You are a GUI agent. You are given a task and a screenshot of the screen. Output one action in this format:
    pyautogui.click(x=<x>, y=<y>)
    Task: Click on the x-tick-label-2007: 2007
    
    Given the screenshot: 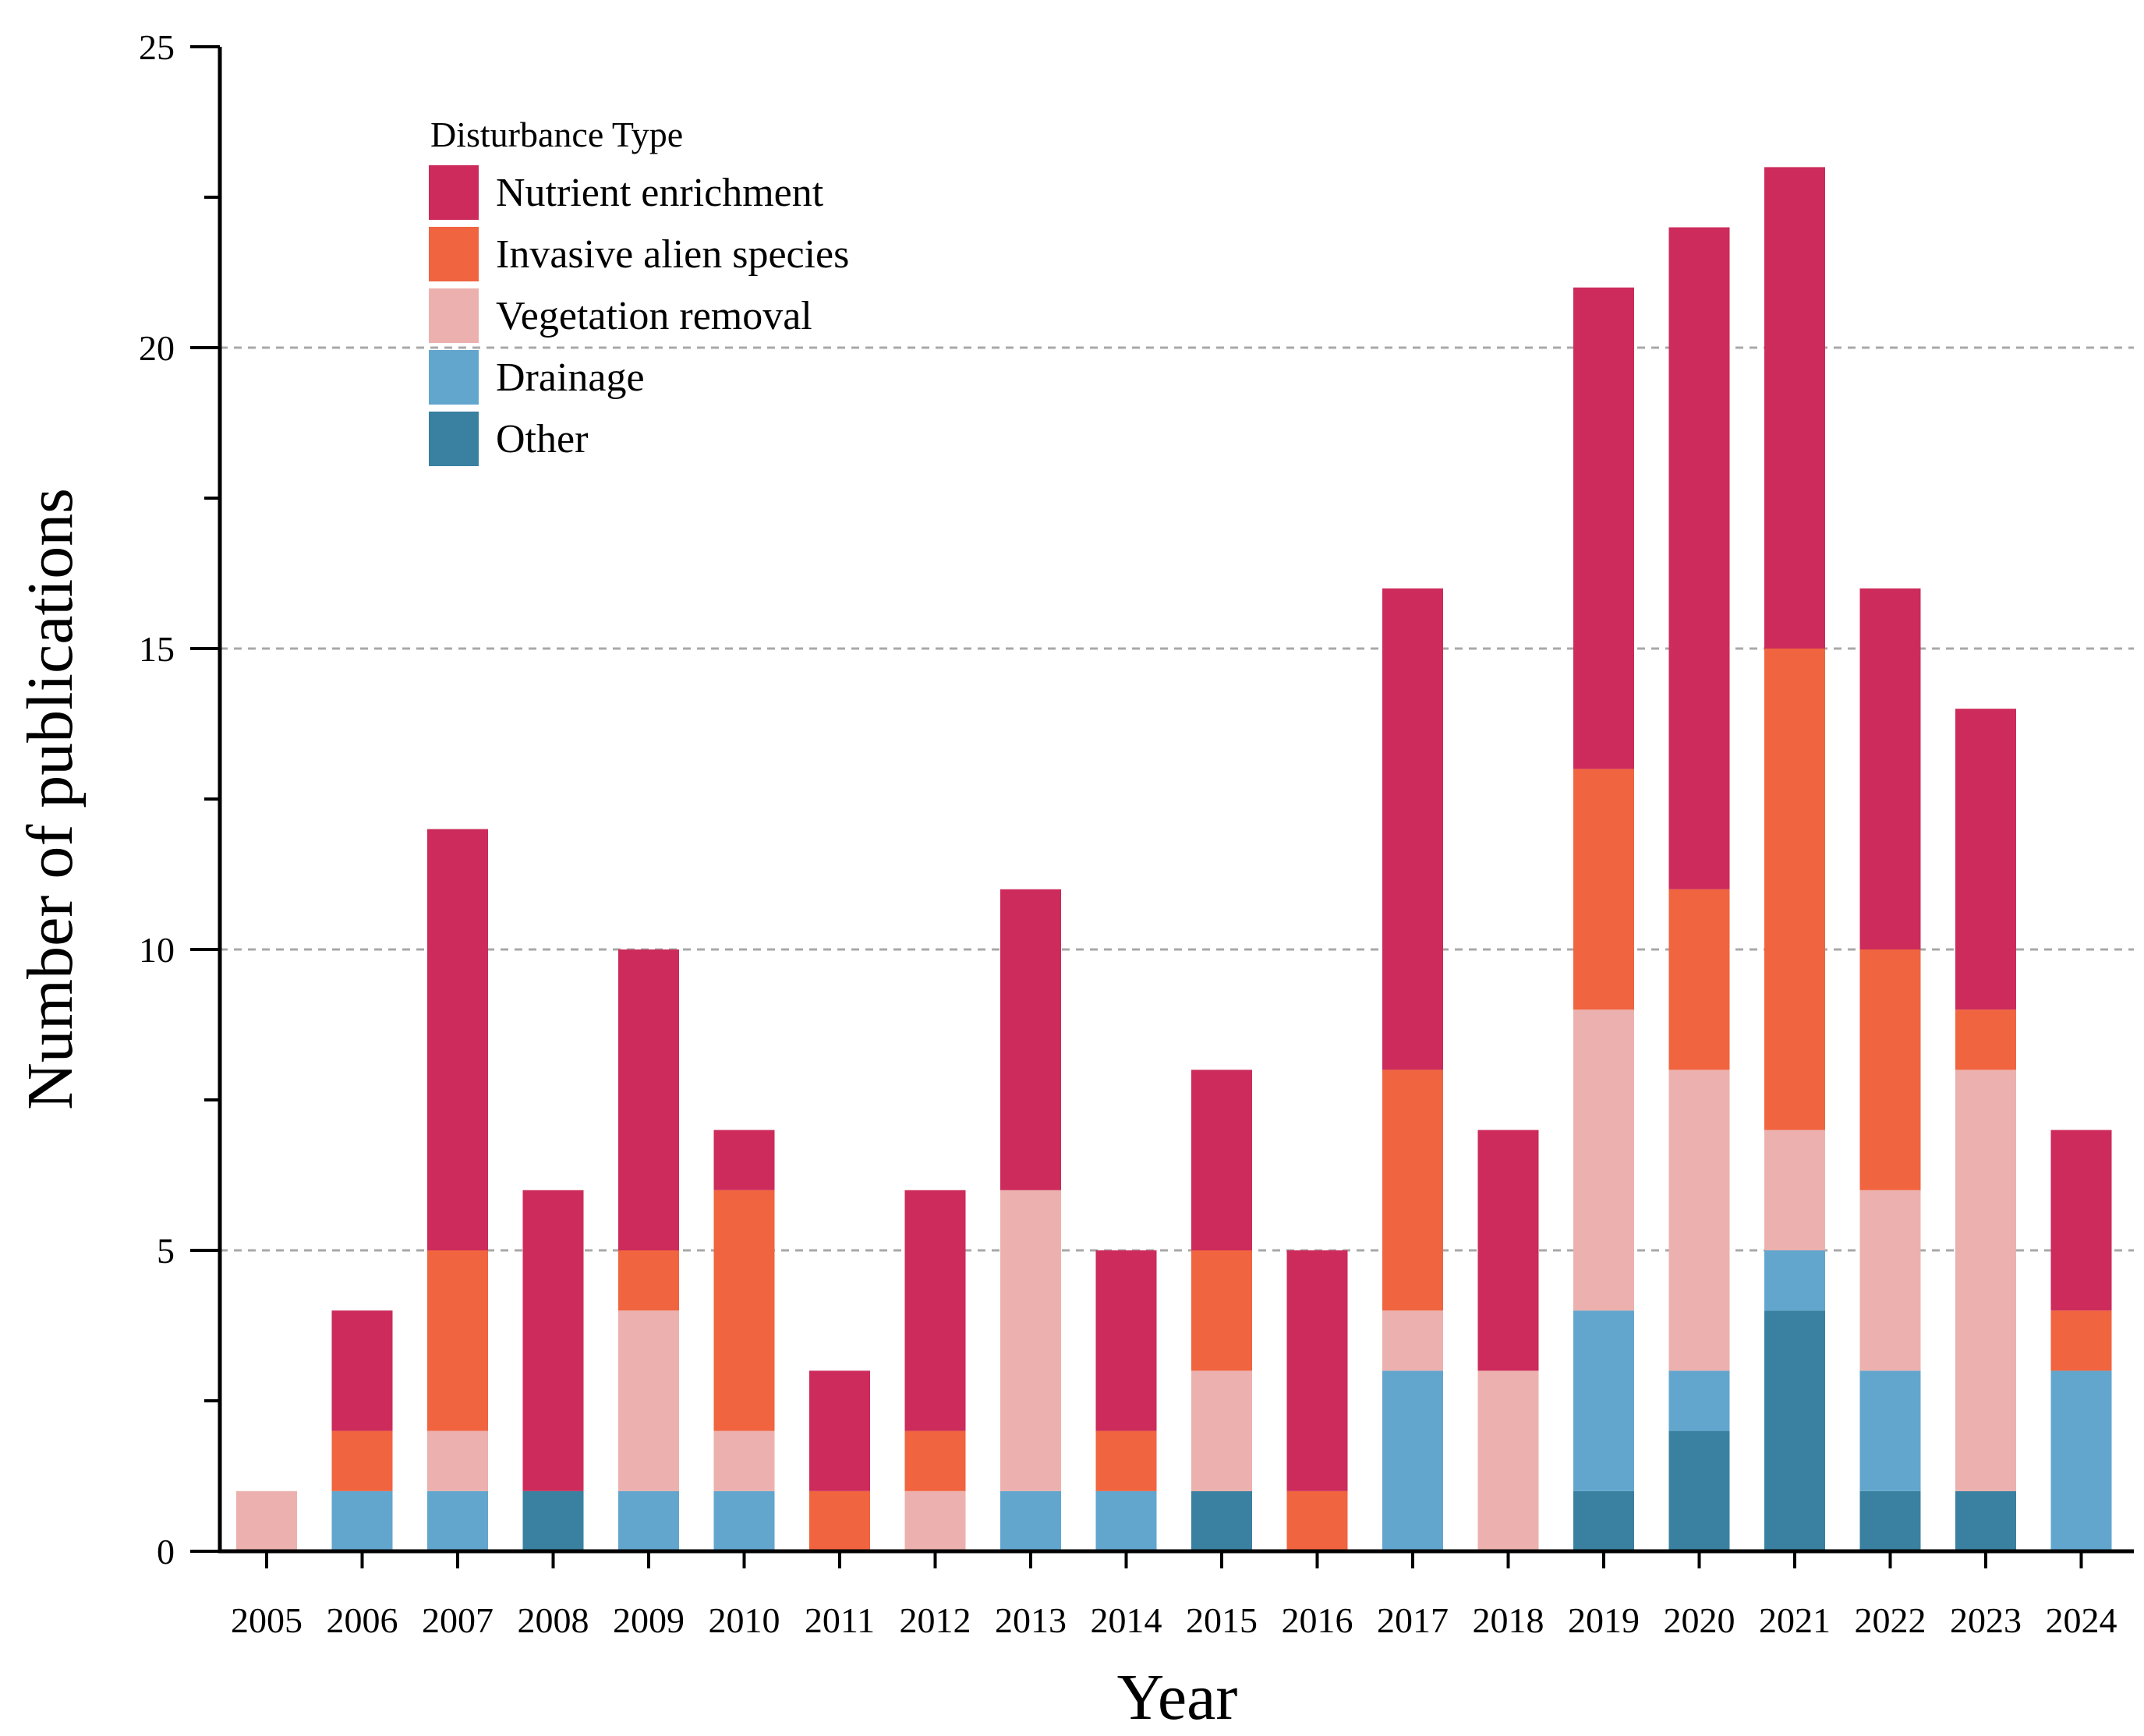 What is the action you would take?
    pyautogui.click(x=458, y=1620)
    